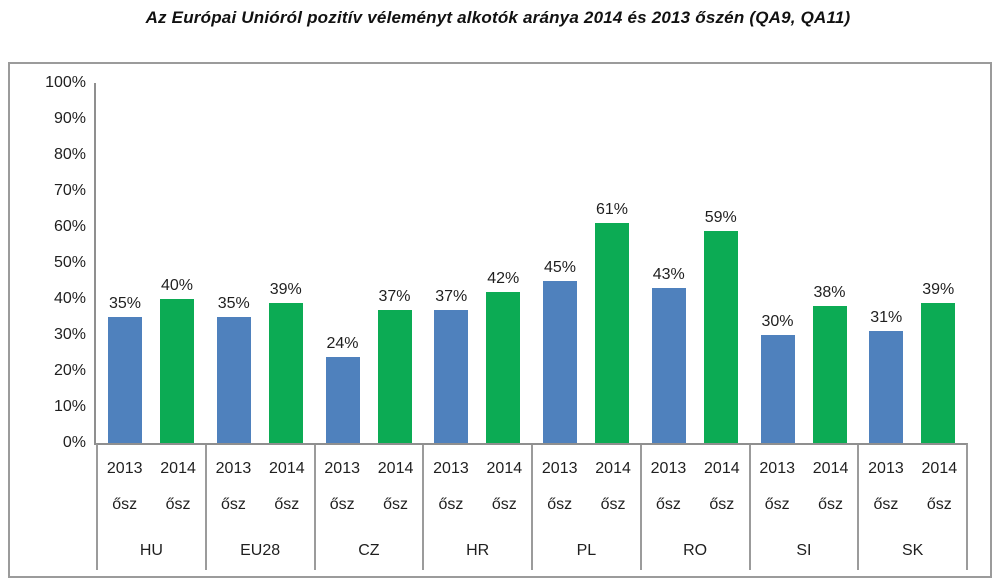 Image resolution: width=996 pixels, height=588 pixels. I want to click on bar-group-HU: 35% 40%, so click(150, 263).